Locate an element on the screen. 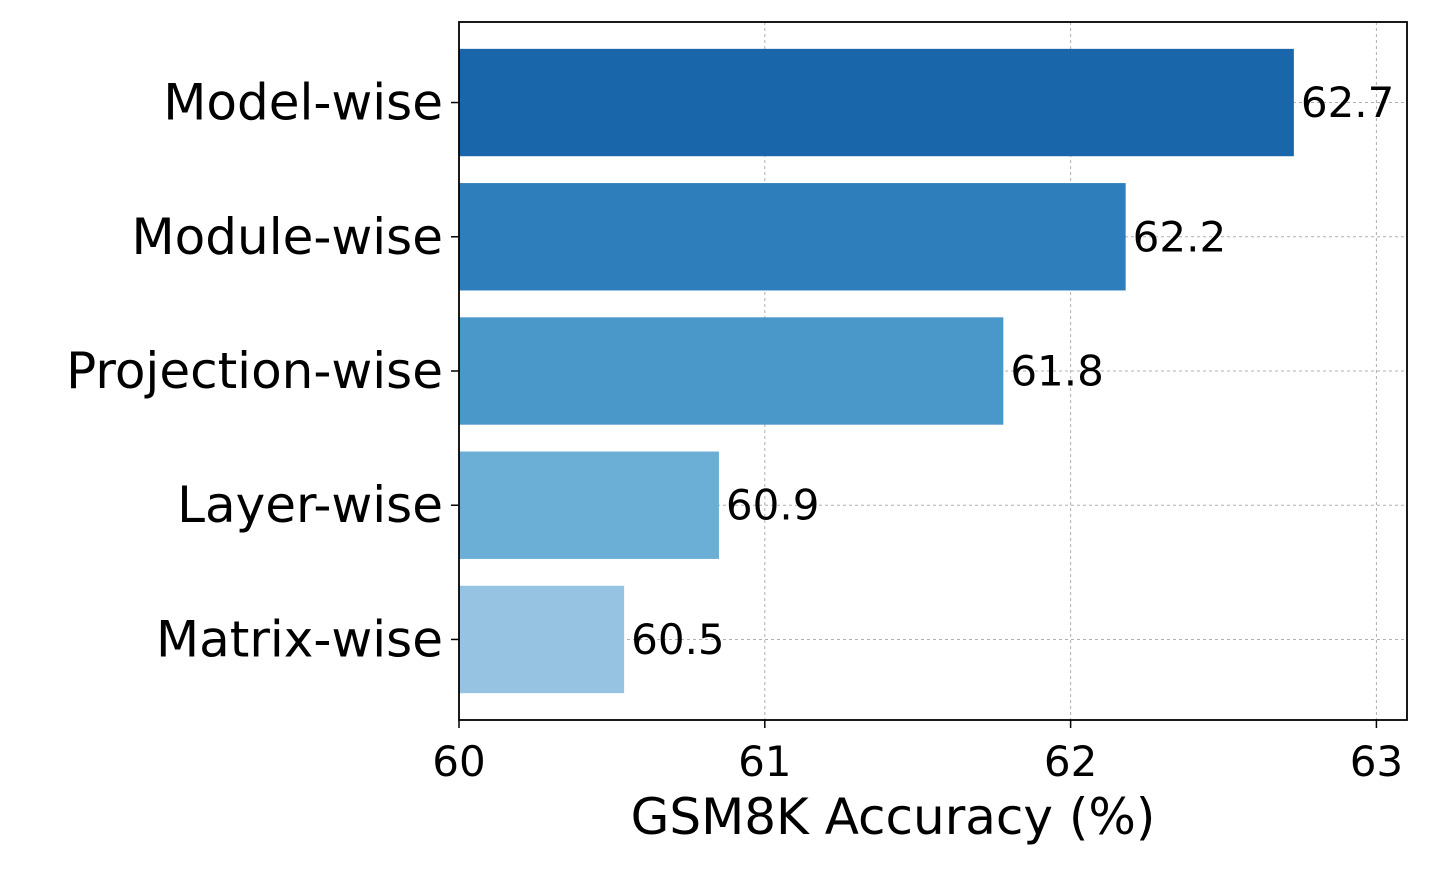 The image size is (1446, 872). bar-projection-wise is located at coordinates (731, 371).